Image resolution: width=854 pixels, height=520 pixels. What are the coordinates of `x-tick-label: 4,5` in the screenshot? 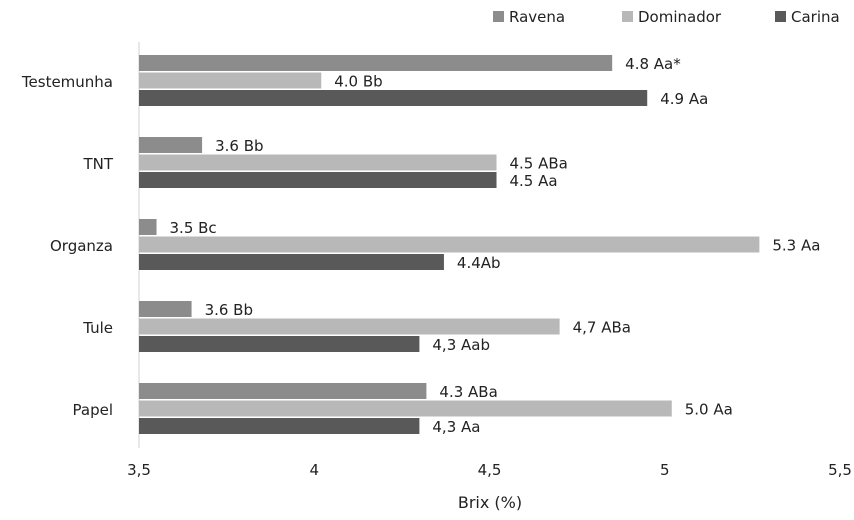 It's located at (490, 470).